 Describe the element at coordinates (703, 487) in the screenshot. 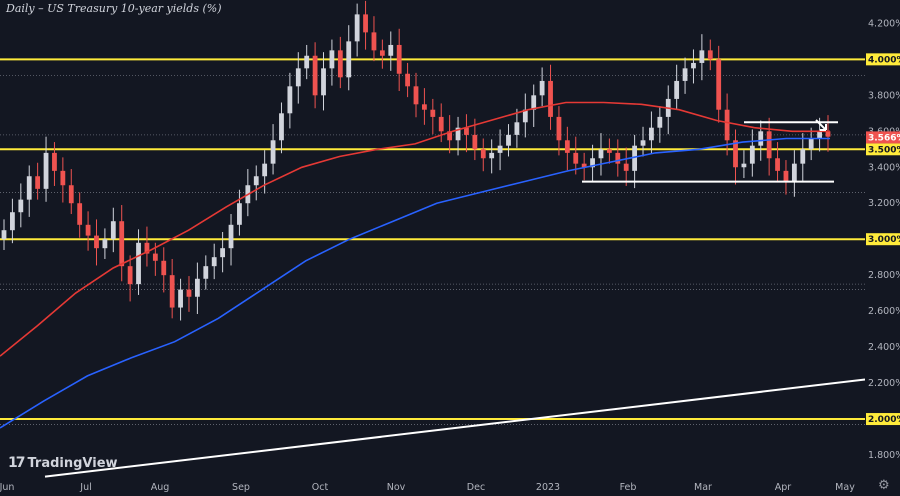

I see `x-tick-9: Mar` at that location.